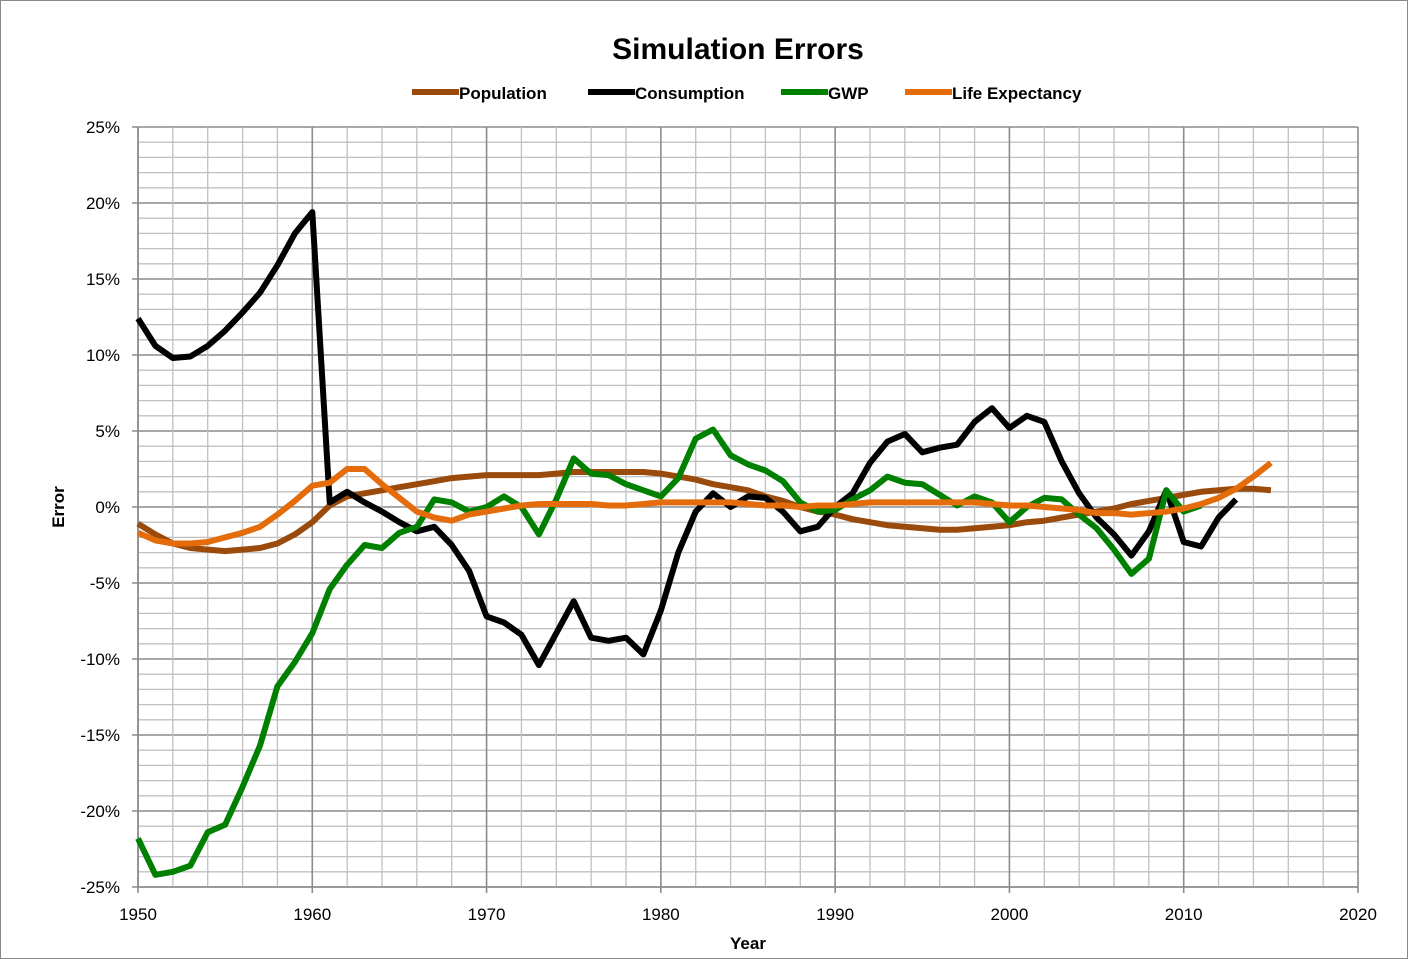 The height and width of the screenshot is (959, 1408). I want to click on series-line-life-expectancy, so click(704, 503).